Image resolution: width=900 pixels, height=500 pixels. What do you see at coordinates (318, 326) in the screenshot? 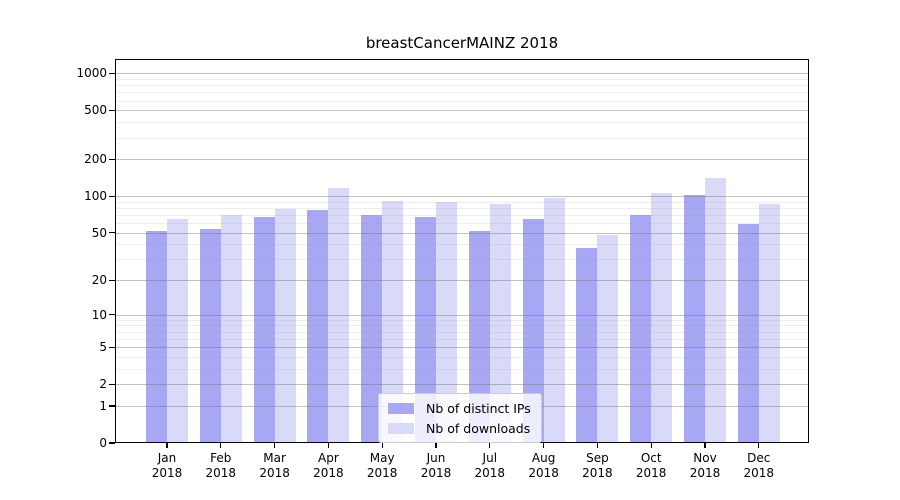
I see `bar-distinct-ips-apr` at bounding box center [318, 326].